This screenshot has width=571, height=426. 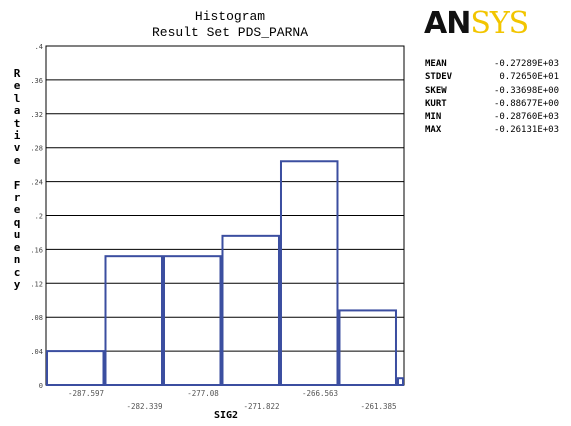 What do you see at coordinates (492, 64) in the screenshot?
I see `stat-row-mean: MEAN -0.27289E+03` at bounding box center [492, 64].